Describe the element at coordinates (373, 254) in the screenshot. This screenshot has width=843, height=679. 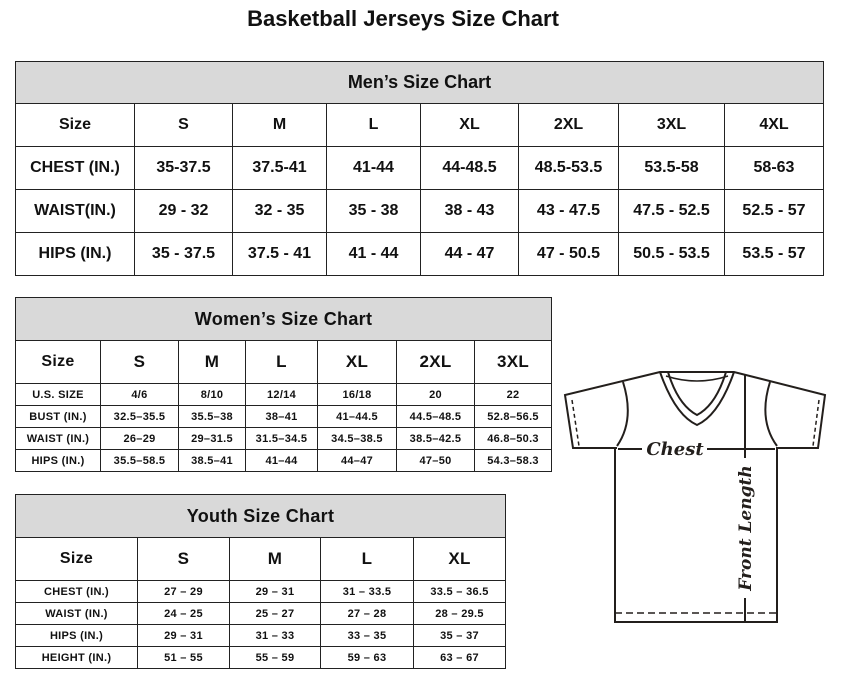
I see `cell: 41 - 44` at that location.